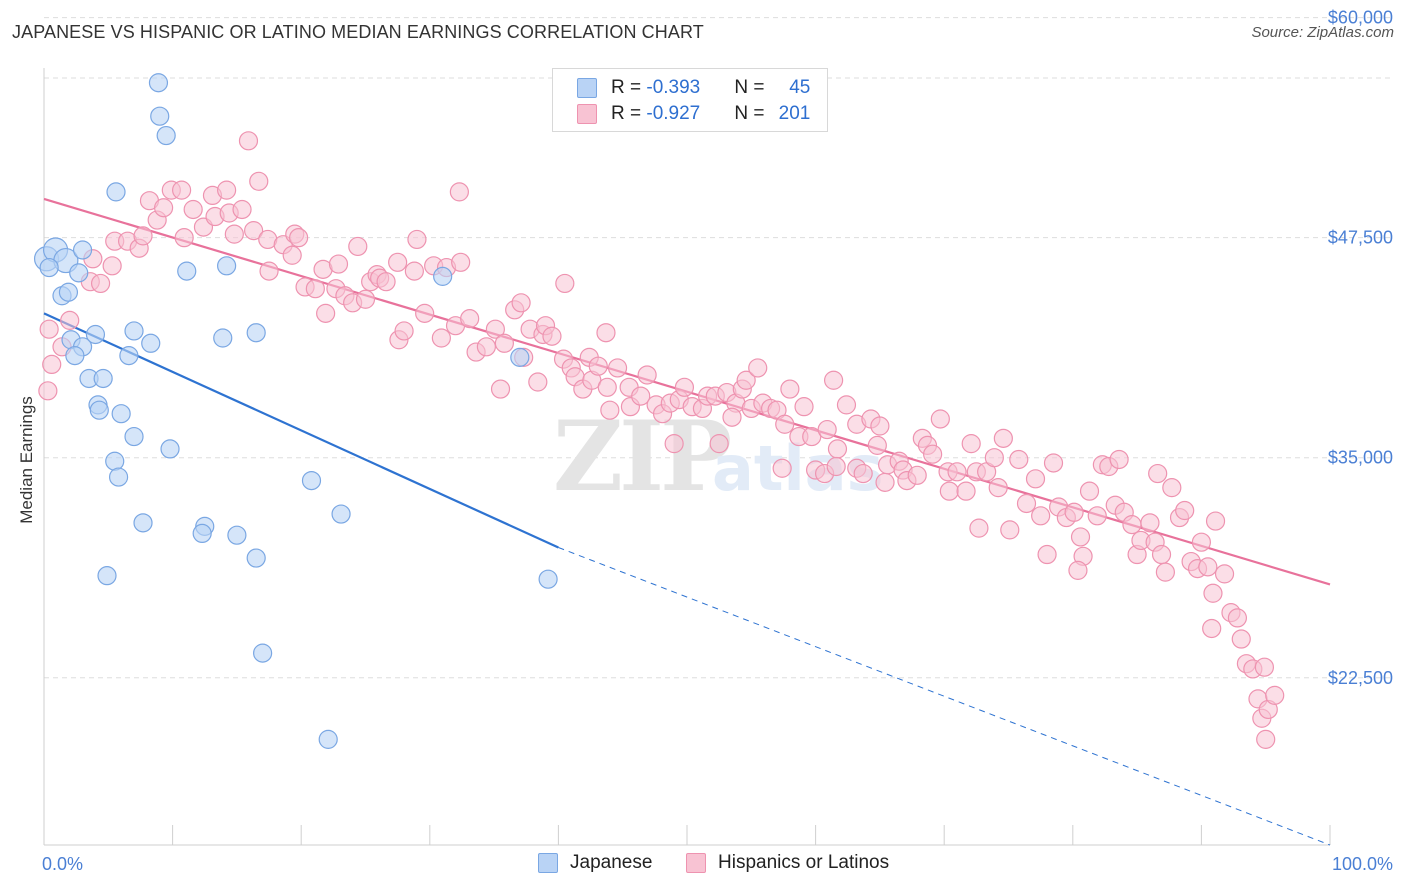 The width and height of the screenshot is (1406, 892). I want to click on legend-item-japanese: Japanese, so click(595, 863).